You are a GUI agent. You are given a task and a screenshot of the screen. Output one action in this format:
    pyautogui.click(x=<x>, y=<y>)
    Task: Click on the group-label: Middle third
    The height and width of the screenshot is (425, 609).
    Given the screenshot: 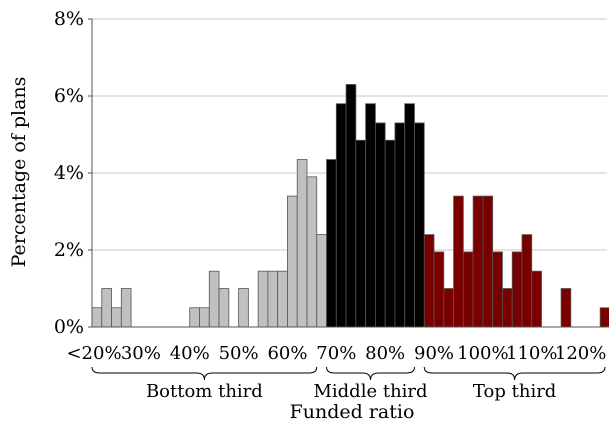 What is the action you would take?
    pyautogui.click(x=370, y=391)
    